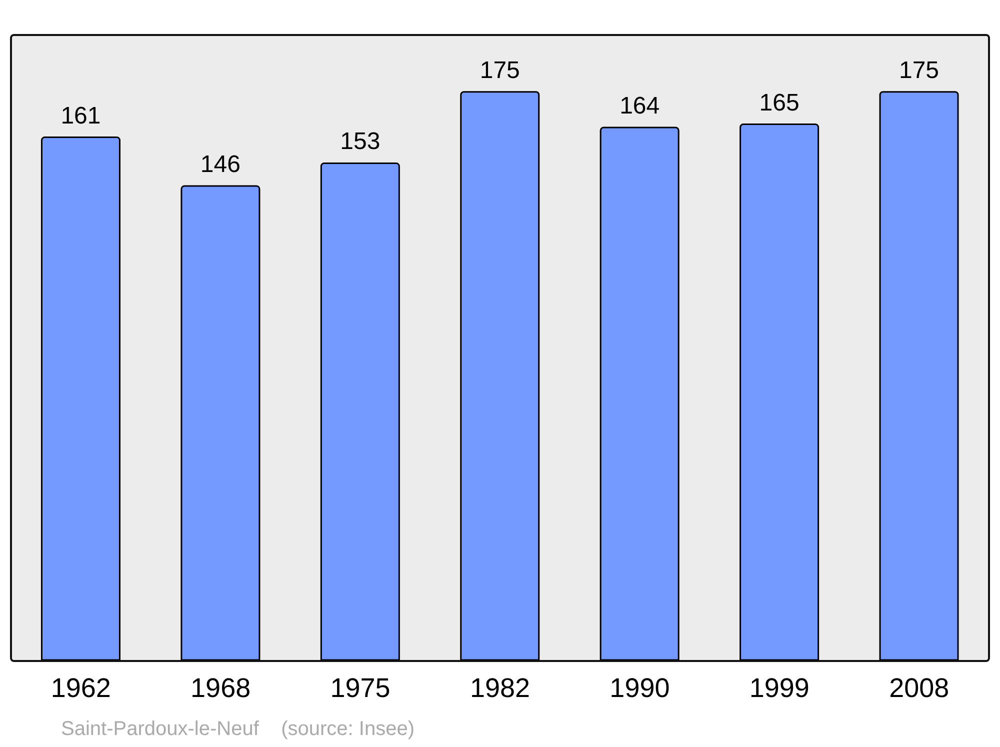 This screenshot has width=1000, height=747. What do you see at coordinates (80, 116) in the screenshot?
I see `data-label: 161` at bounding box center [80, 116].